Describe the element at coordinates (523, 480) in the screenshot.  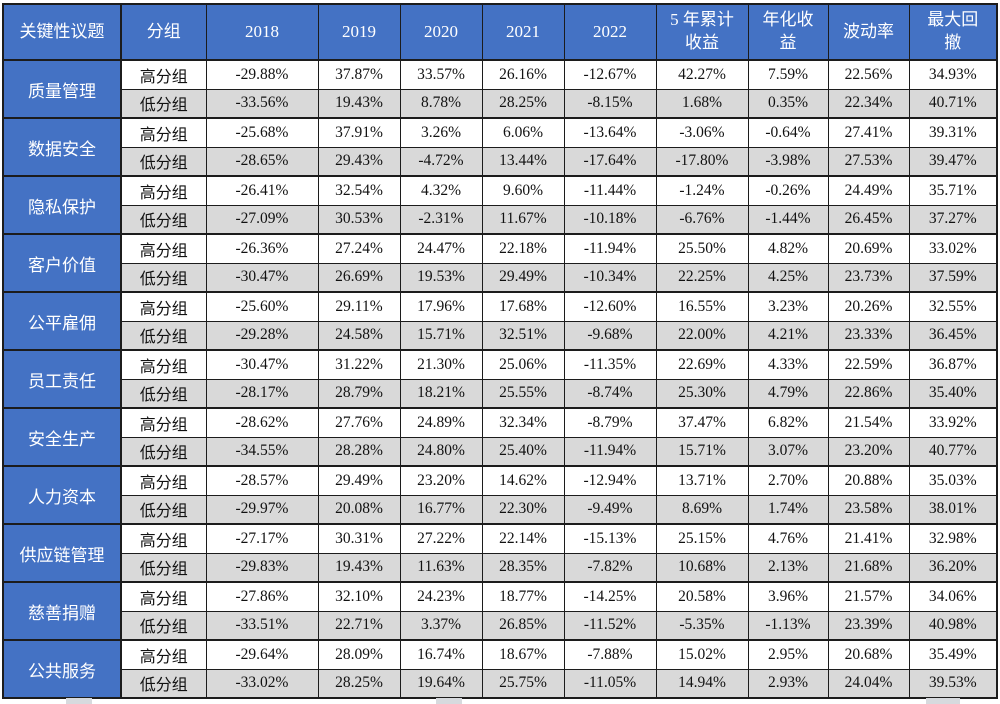
I see `value-cell: 14.62%` at that location.